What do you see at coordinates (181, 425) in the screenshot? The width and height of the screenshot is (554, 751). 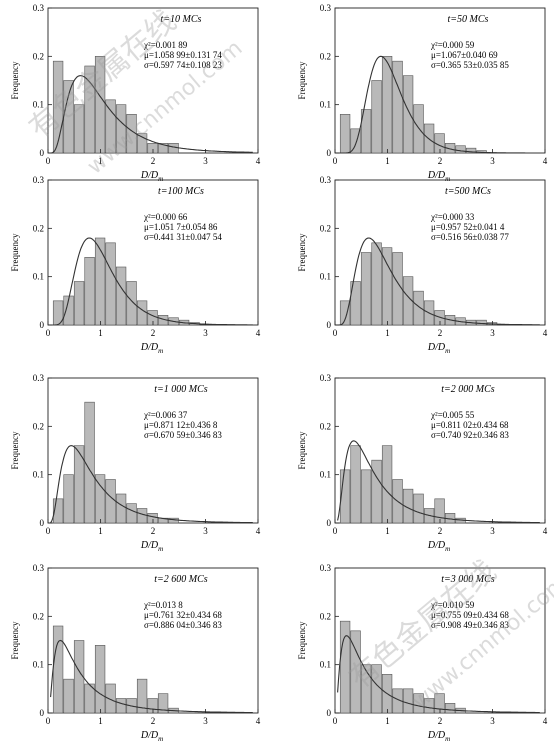 I see `fit-statistic: μ=0.871 12±0.436 8` at bounding box center [181, 425].